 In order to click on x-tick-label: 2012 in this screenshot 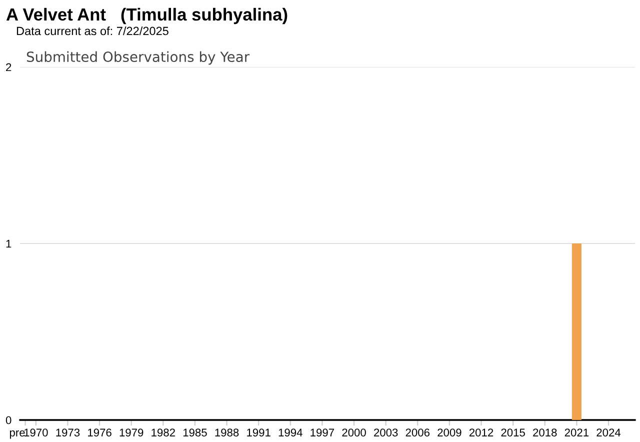, I will do `click(481, 432)`.